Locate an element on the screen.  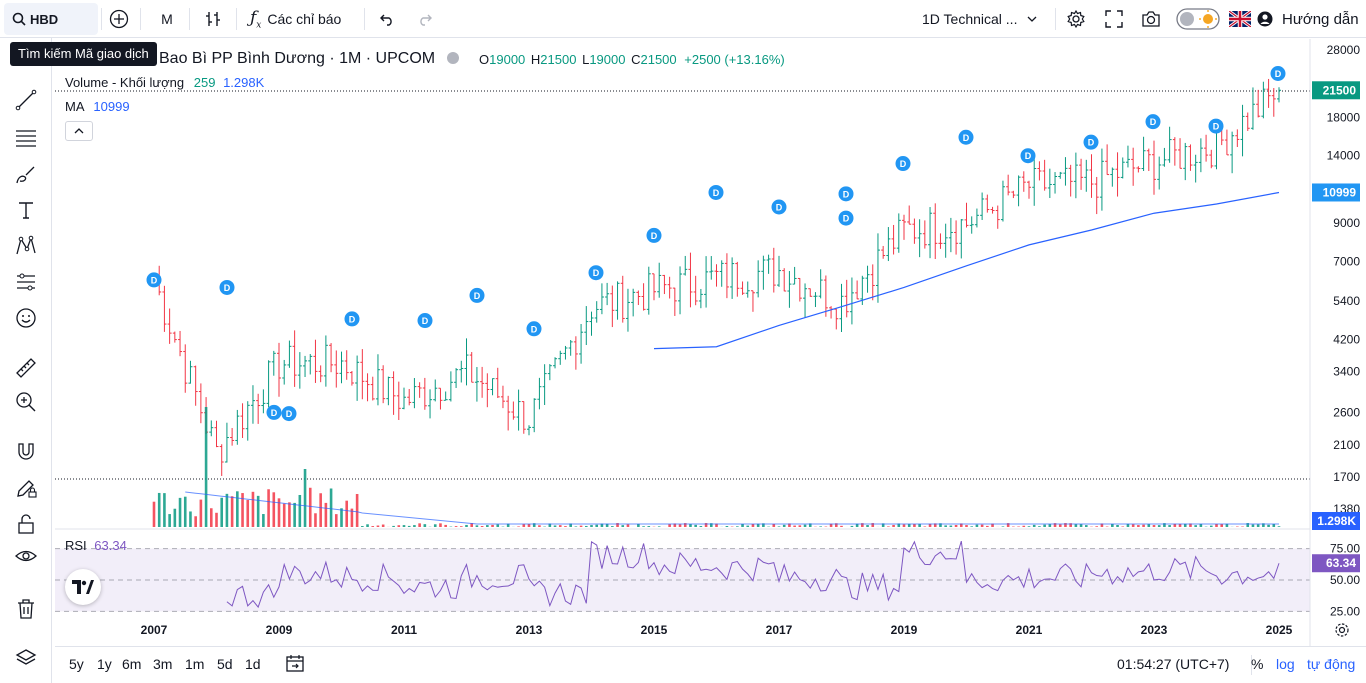
range-button-6m: 6m is located at coordinates (132, 664).